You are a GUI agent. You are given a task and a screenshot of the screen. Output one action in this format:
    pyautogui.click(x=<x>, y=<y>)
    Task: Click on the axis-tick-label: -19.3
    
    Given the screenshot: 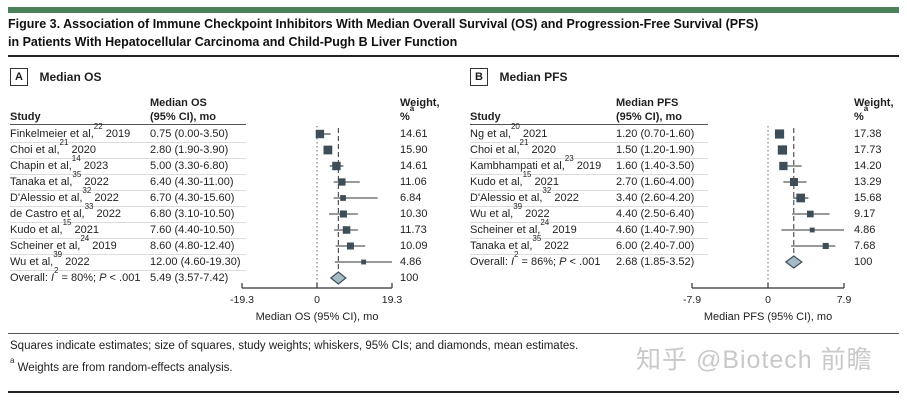 What is the action you would take?
    pyautogui.click(x=242, y=300)
    